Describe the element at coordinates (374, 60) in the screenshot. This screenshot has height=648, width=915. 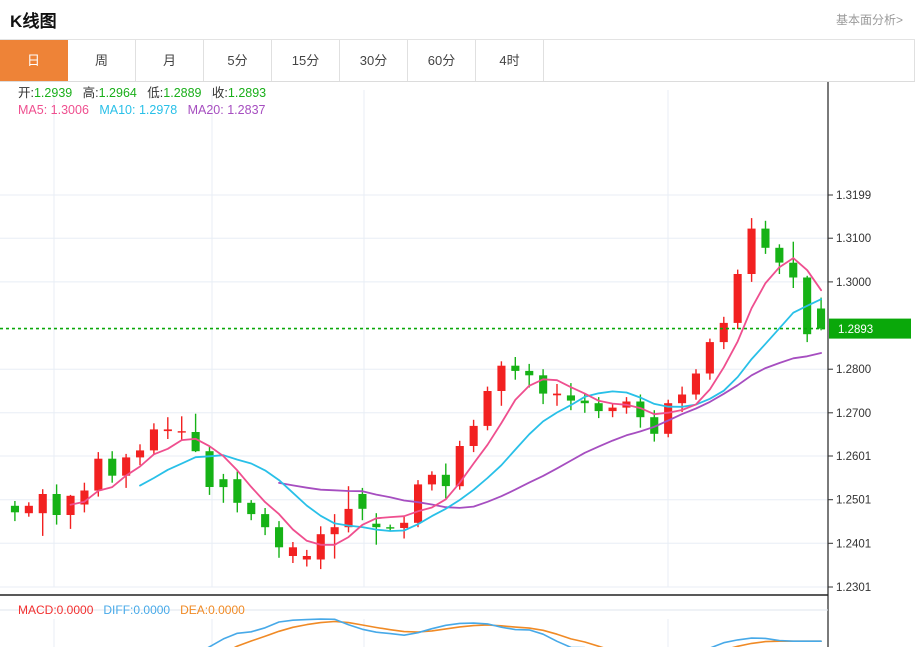
I see `tab-30min: 30分` at that location.